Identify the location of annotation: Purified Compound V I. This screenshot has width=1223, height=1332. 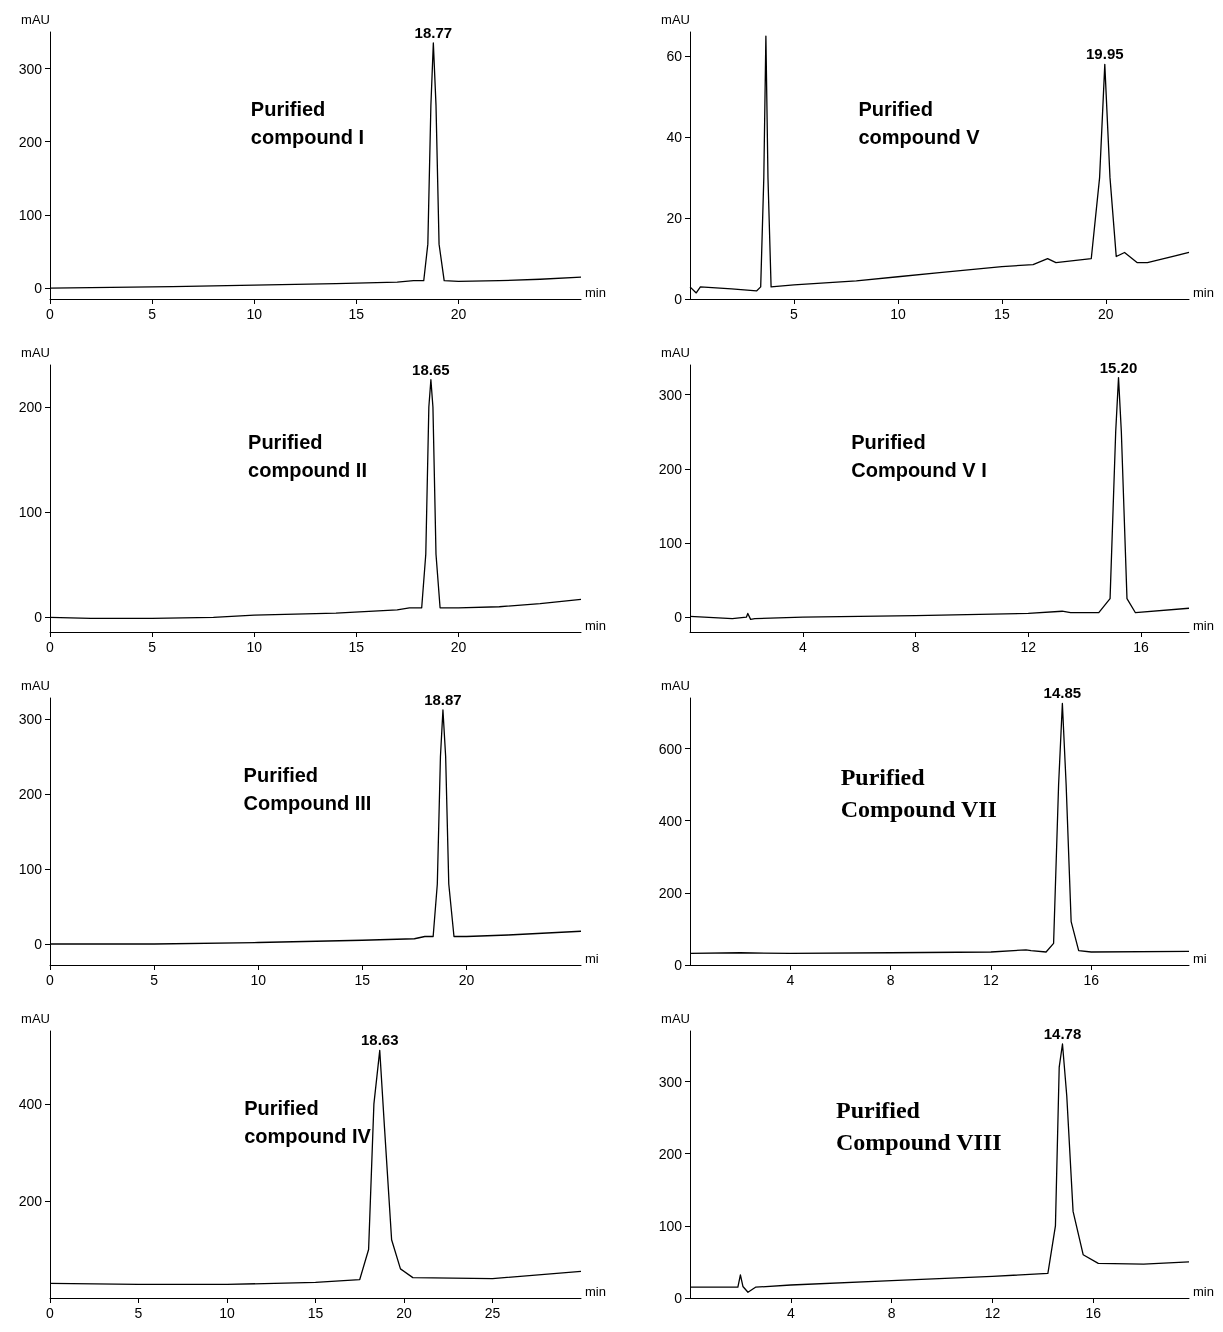
(919, 456).